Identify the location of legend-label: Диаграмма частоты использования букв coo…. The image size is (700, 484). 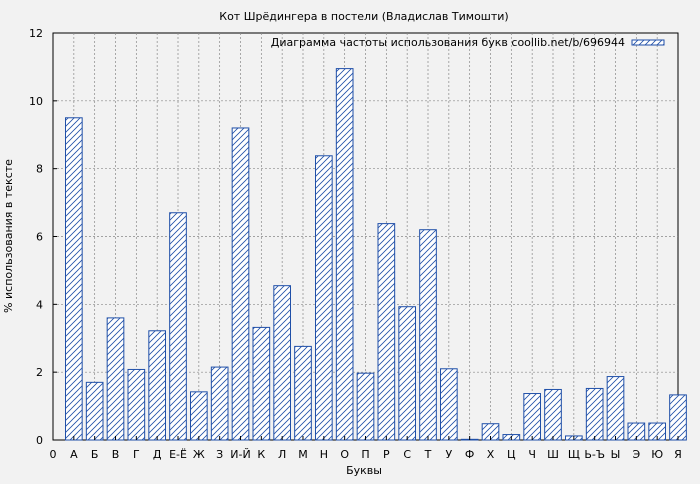
(448, 42).